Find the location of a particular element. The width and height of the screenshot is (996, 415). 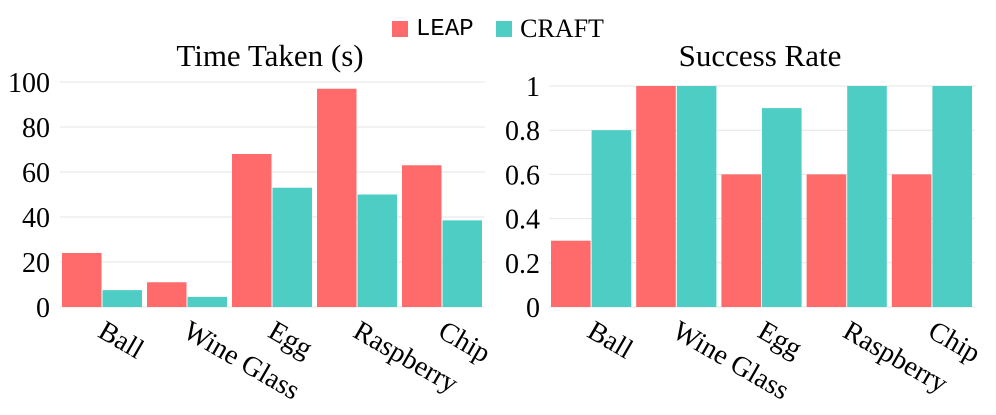

chart-title: Time Taken (s) is located at coordinates (269, 55).